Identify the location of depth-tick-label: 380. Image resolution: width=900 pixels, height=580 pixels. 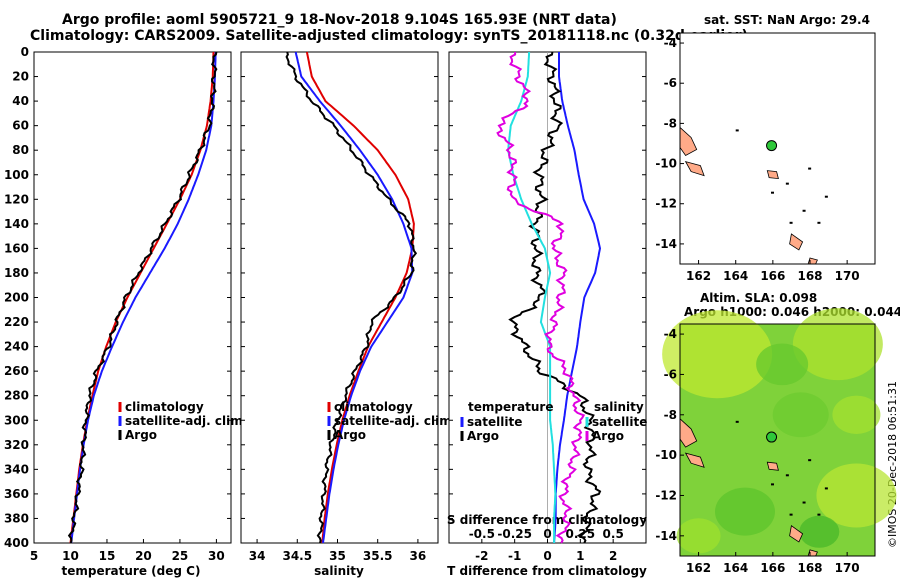
(16, 518).